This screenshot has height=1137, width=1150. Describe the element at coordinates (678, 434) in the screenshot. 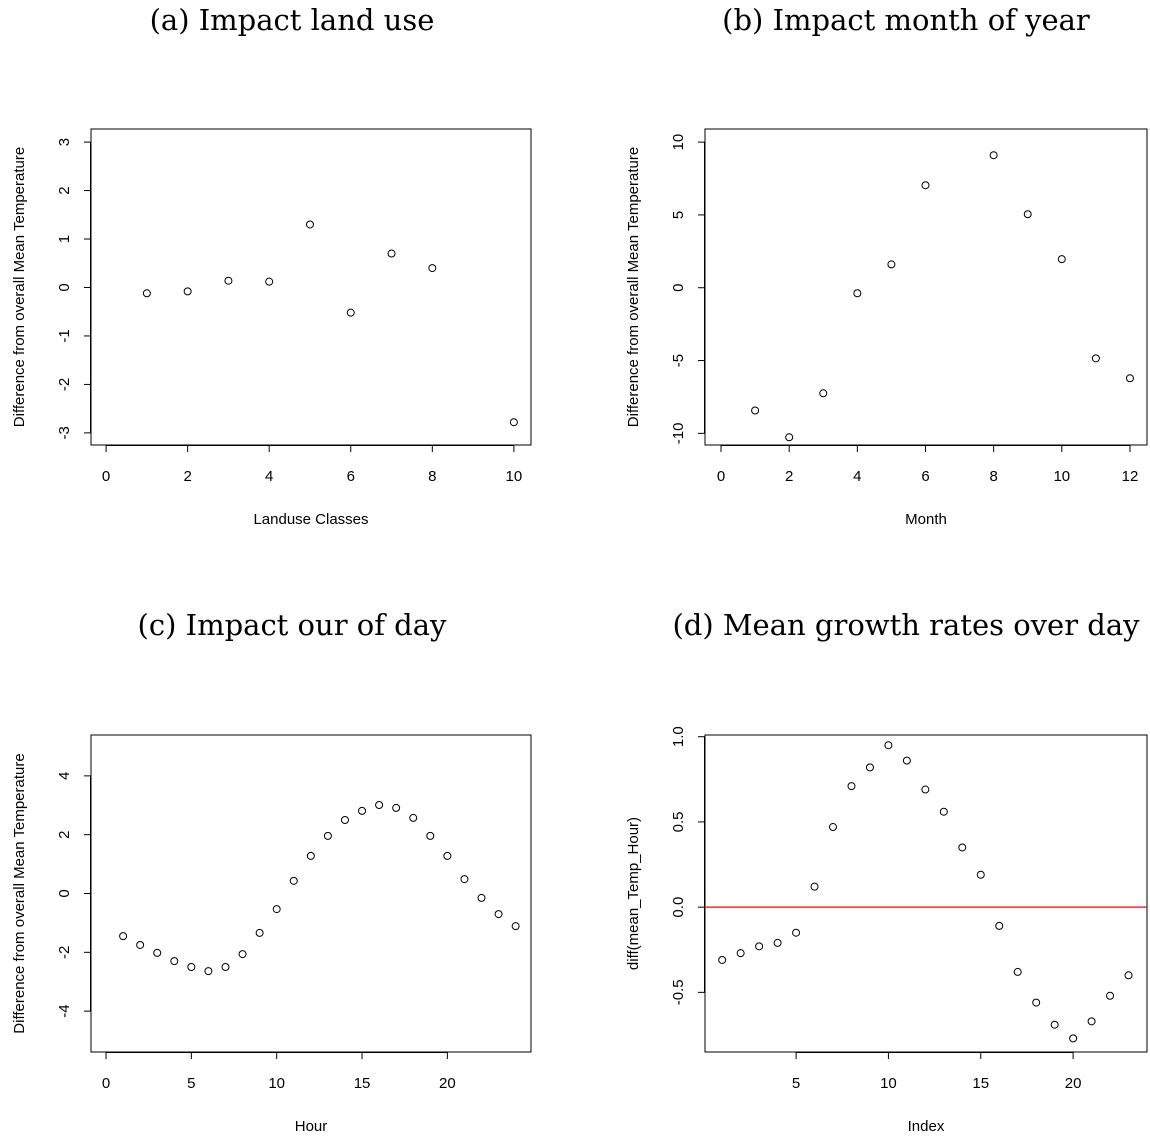

I see `y-tick-label: -10` at that location.